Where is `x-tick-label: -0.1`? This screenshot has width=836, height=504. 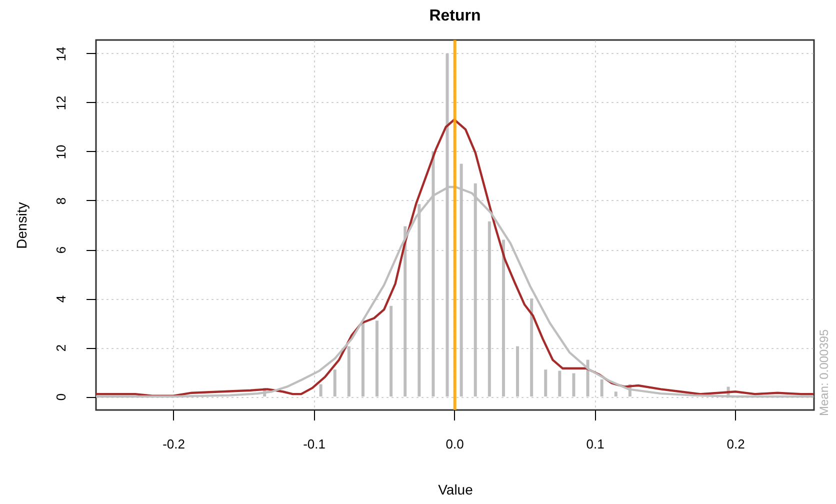 x-tick-label: -0.1 is located at coordinates (314, 444).